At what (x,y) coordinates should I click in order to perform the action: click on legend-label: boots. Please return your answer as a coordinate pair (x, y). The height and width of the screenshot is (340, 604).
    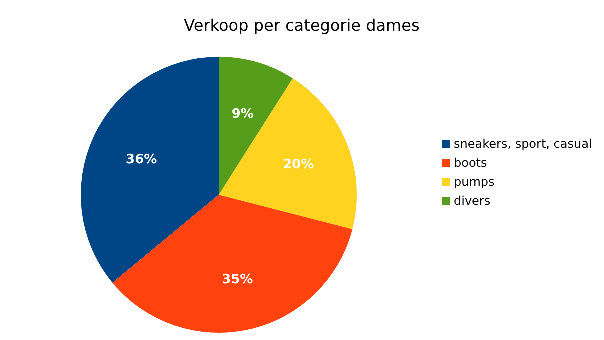
    Looking at the image, I should click on (471, 163).